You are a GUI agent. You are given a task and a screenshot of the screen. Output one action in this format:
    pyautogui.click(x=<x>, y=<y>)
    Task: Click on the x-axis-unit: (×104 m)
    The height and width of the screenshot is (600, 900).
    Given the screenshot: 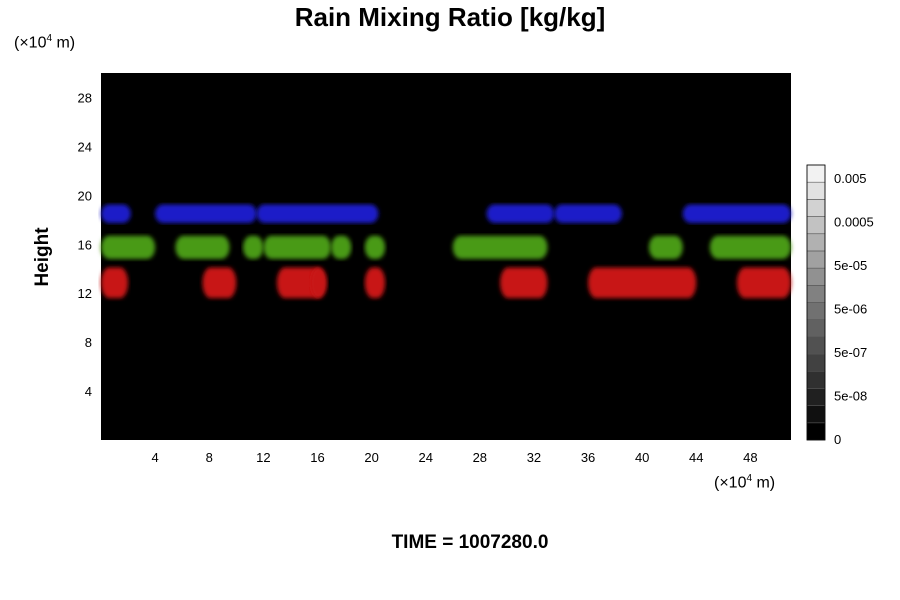 What is the action you would take?
    pyautogui.click(x=745, y=482)
    